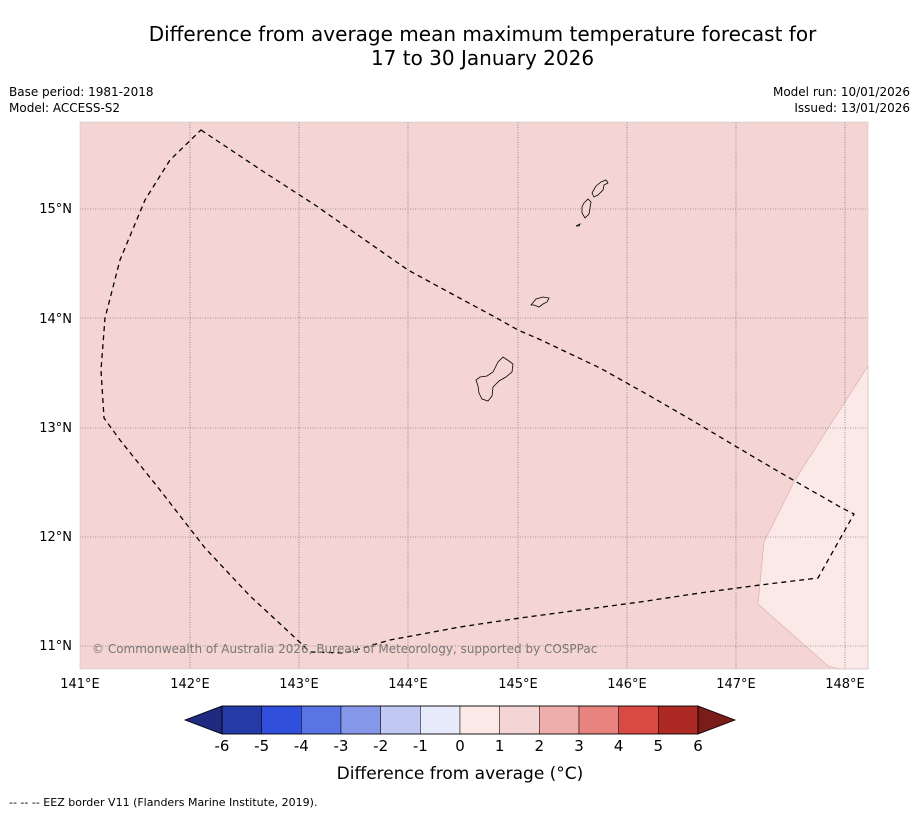 This screenshot has width=919, height=816. Describe the element at coordinates (55, 646) in the screenshot. I see `y-tick-11: 11°N` at that location.